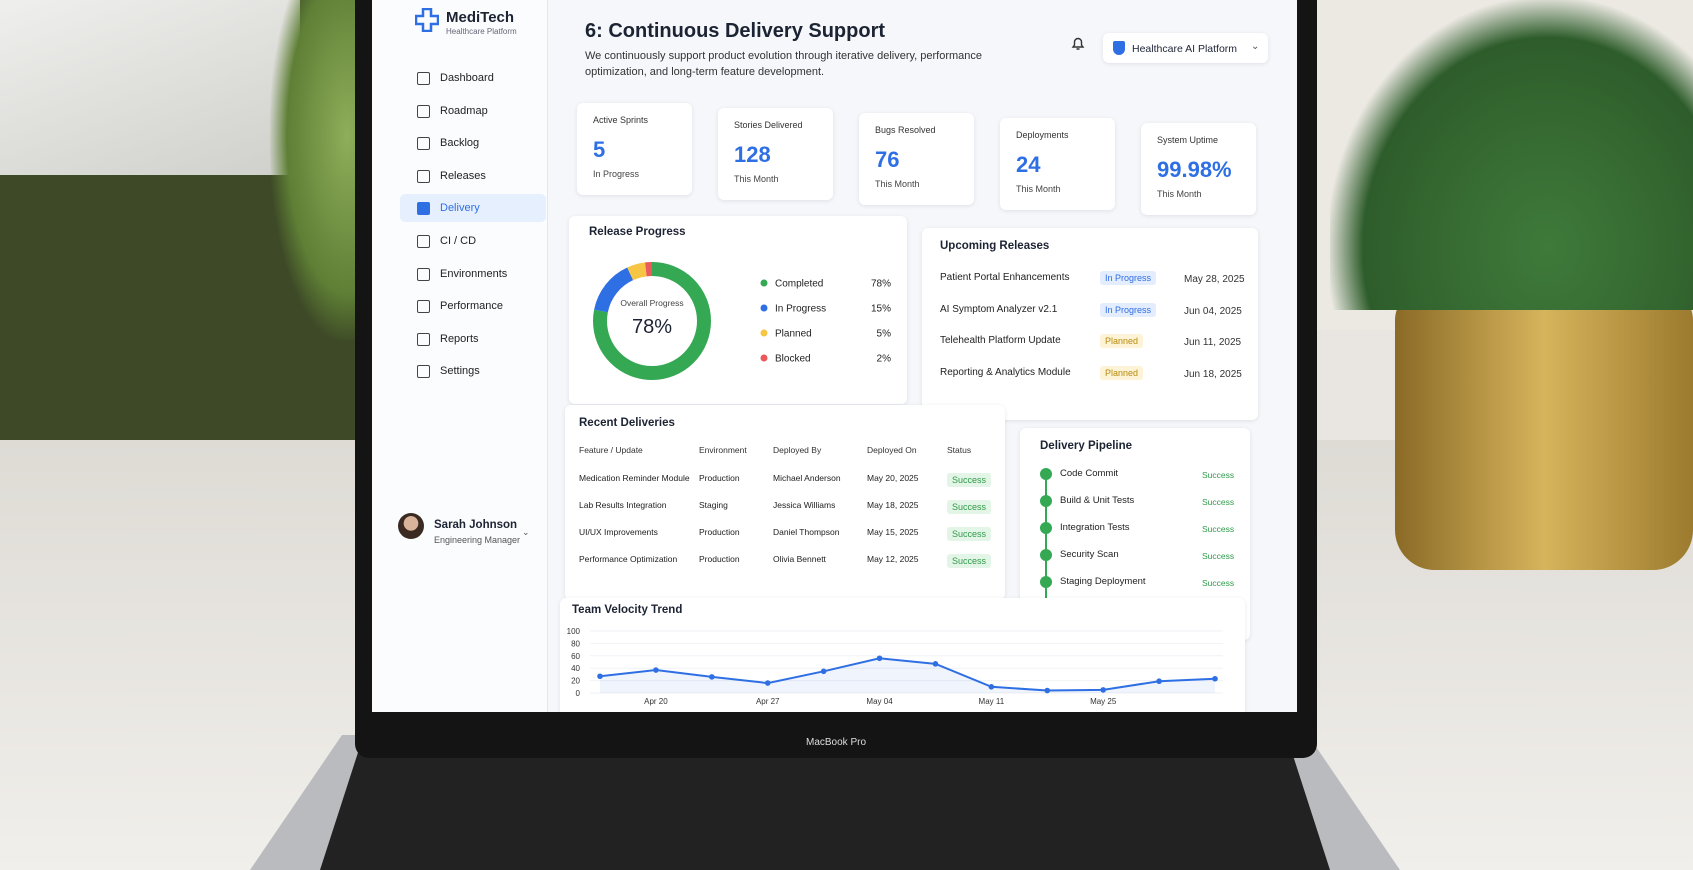  Describe the element at coordinates (1057, 164) in the screenshot. I see `kpi-card: Deployments 24 This Month` at that location.